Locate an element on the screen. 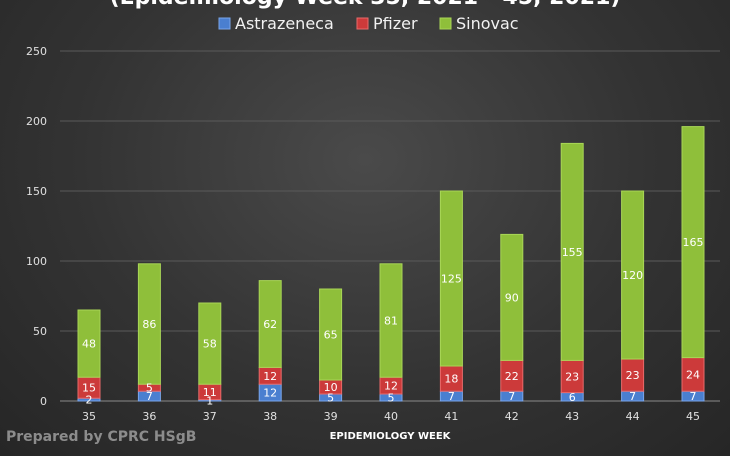 The width and height of the screenshot is (730, 456). x-tick-label: 41 is located at coordinates (451, 416).